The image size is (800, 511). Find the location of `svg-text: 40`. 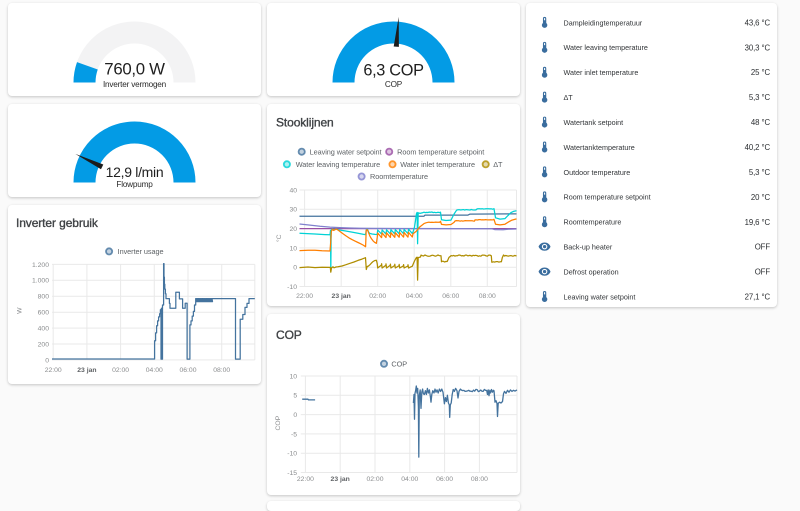

svg-text: 40 is located at coordinates (293, 190).